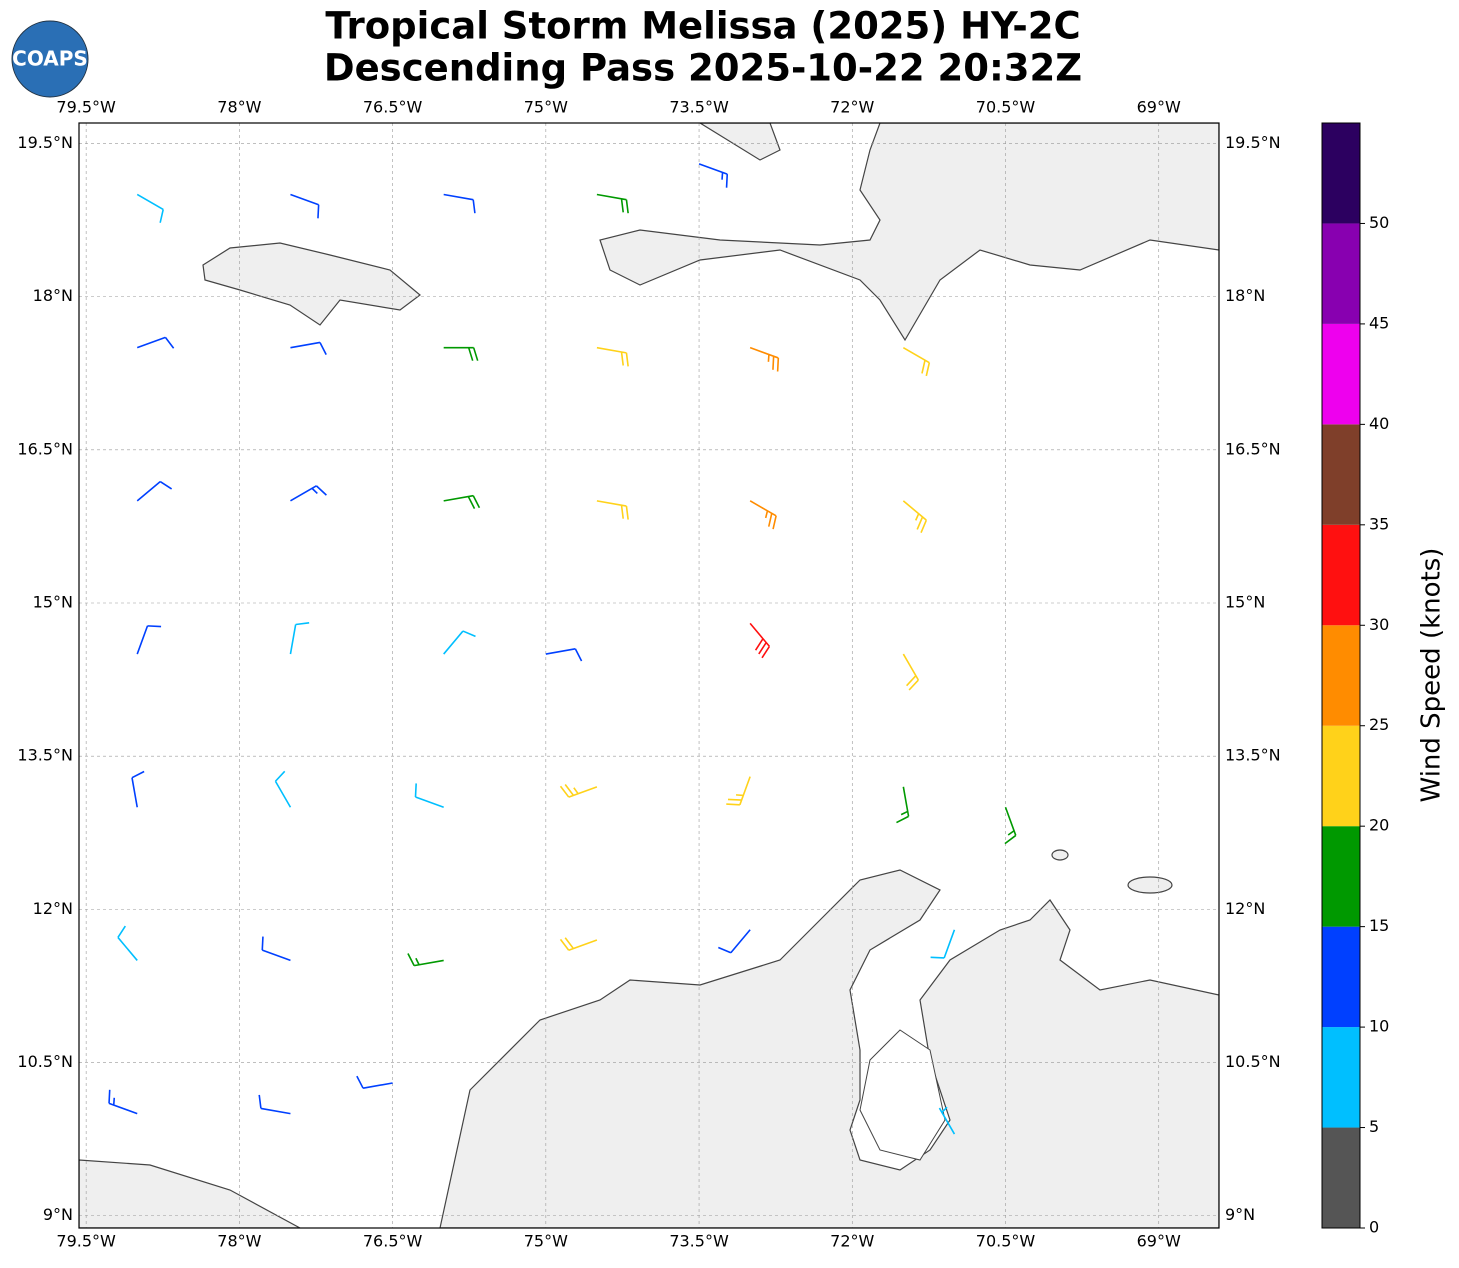 Image resolution: width=1459 pixels, height=1268 pixels. Describe the element at coordinates (1379, 925) in the screenshot. I see `colorbar-tick-label: 15` at that location.